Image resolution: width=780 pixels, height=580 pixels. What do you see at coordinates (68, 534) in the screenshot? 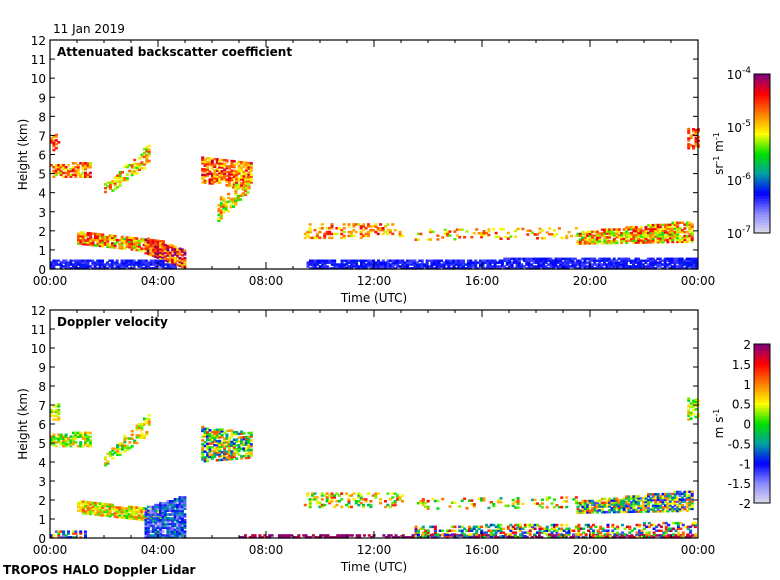
I see `heatmap-feature` at bounding box center [68, 534].